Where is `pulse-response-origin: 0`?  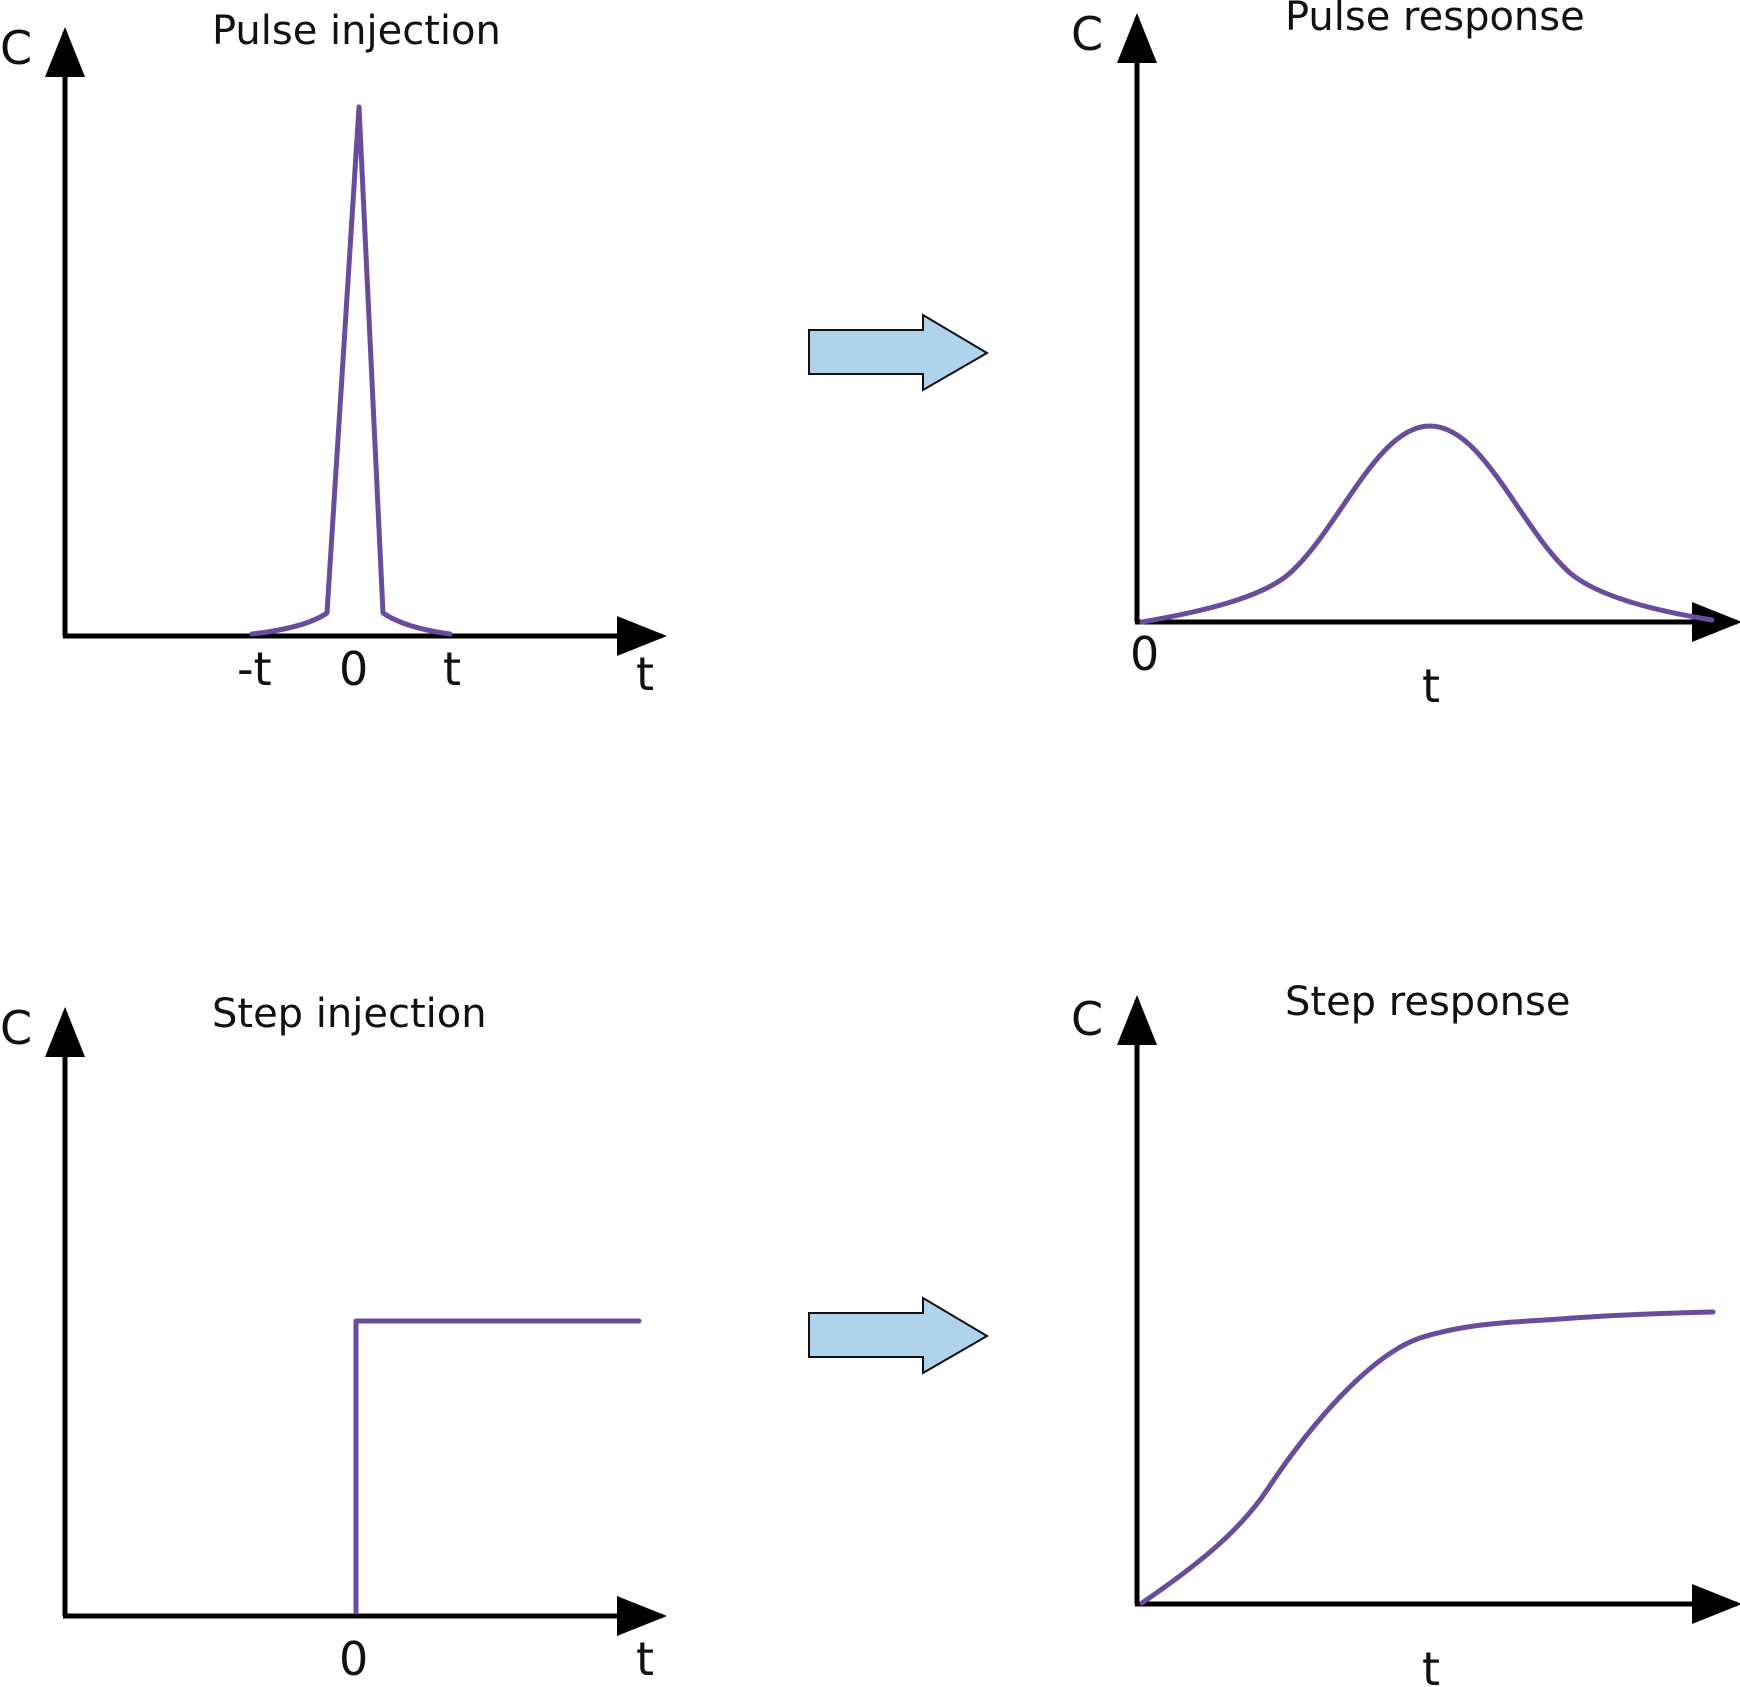 pulse-response-origin: 0 is located at coordinates (1144, 654).